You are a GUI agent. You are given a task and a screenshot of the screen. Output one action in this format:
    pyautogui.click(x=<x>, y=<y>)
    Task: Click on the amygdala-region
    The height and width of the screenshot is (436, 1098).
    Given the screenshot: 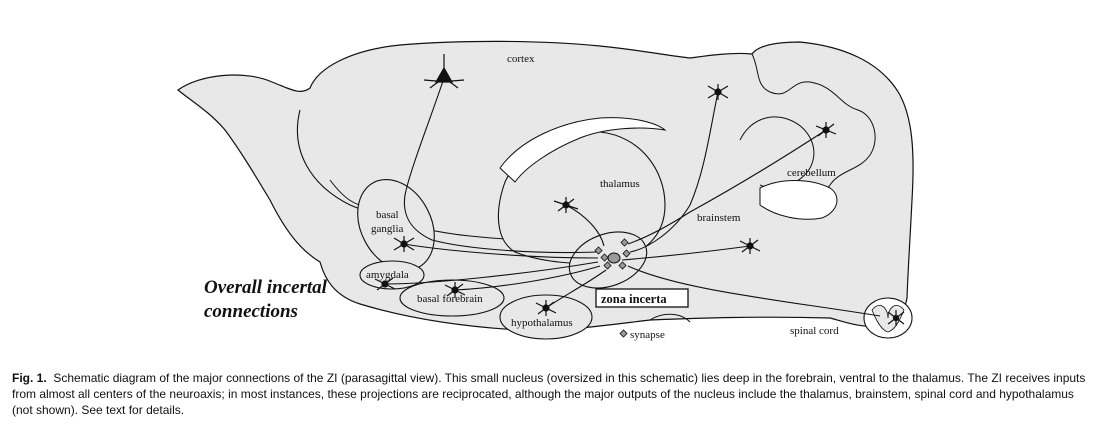 What is the action you would take?
    pyautogui.click(x=392, y=275)
    